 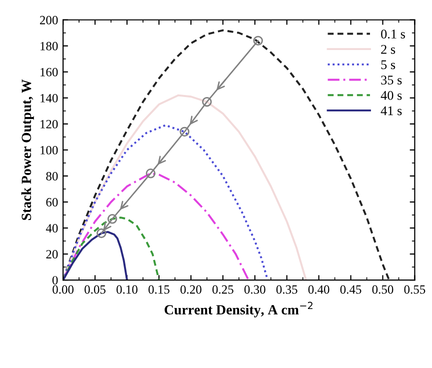 What do you see at coordinates (52, 228) in the screenshot?
I see `y-tick-label: 40` at bounding box center [52, 228].